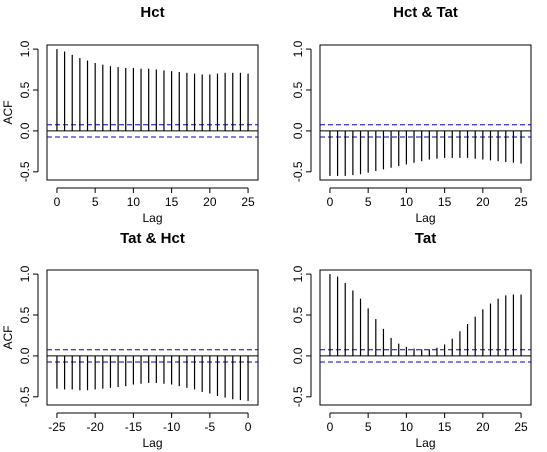  Describe the element at coordinates (210, 427) in the screenshot. I see `x-tick-label: -5` at that location.